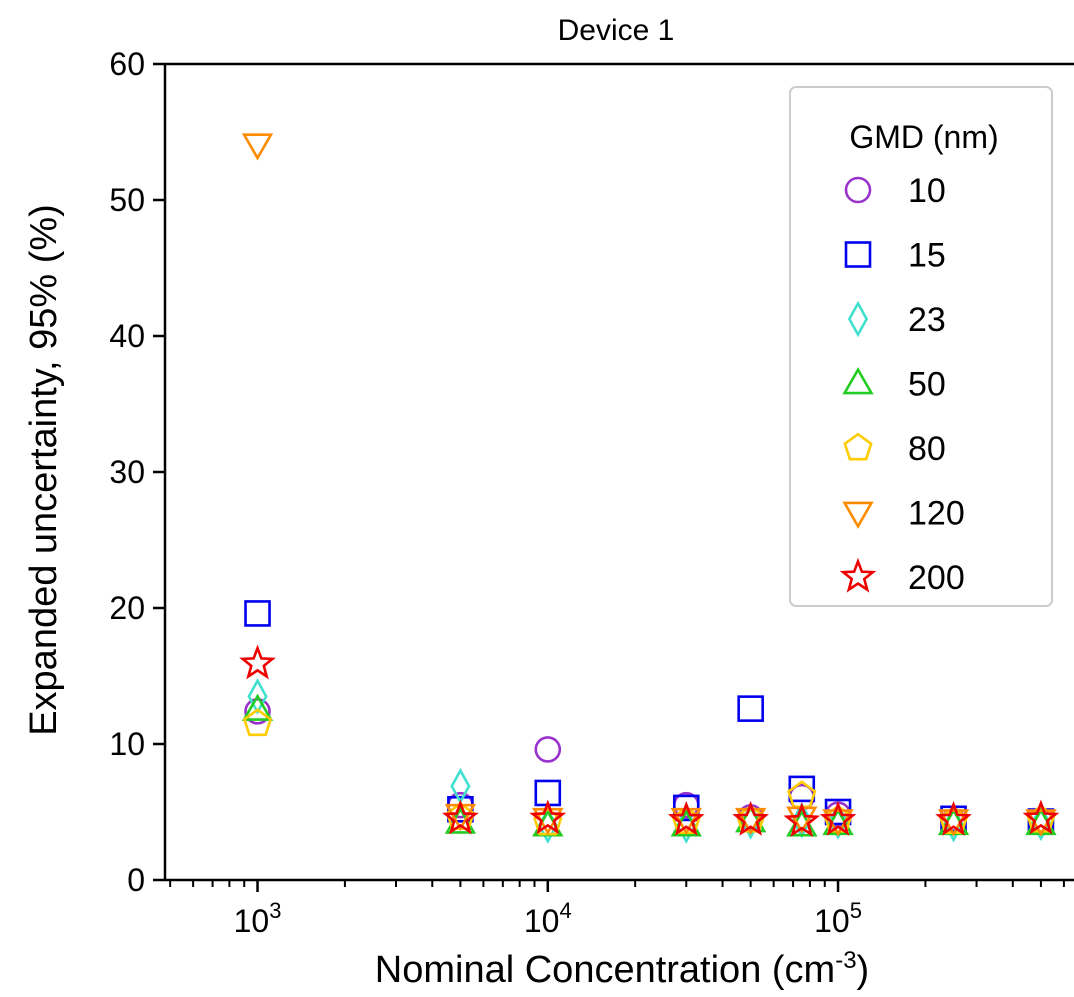 The width and height of the screenshot is (1074, 997). What do you see at coordinates (127, 64) in the screenshot?
I see `y-tick-label: 60` at bounding box center [127, 64].